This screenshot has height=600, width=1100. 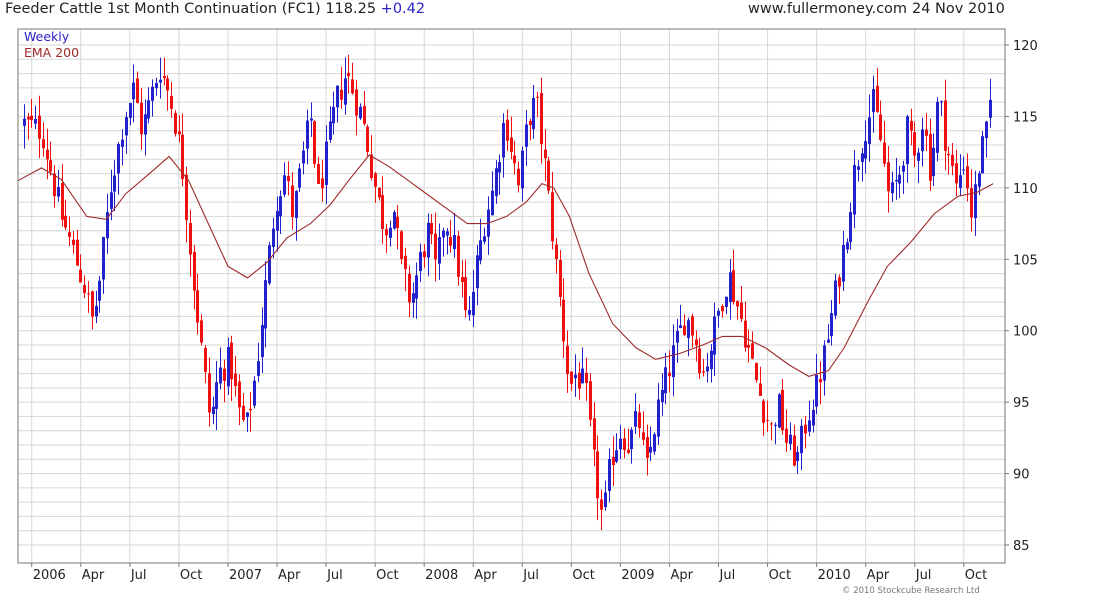 I want to click on y-axis-ticks: 85 90 95 100 105 110 115 120, so click(x=1021, y=296).